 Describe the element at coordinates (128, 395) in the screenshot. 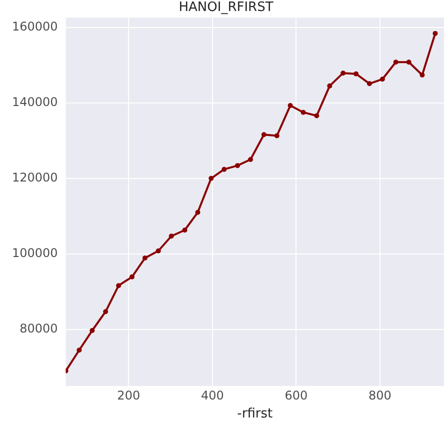

I see `x-tick-label: 200` at that location.